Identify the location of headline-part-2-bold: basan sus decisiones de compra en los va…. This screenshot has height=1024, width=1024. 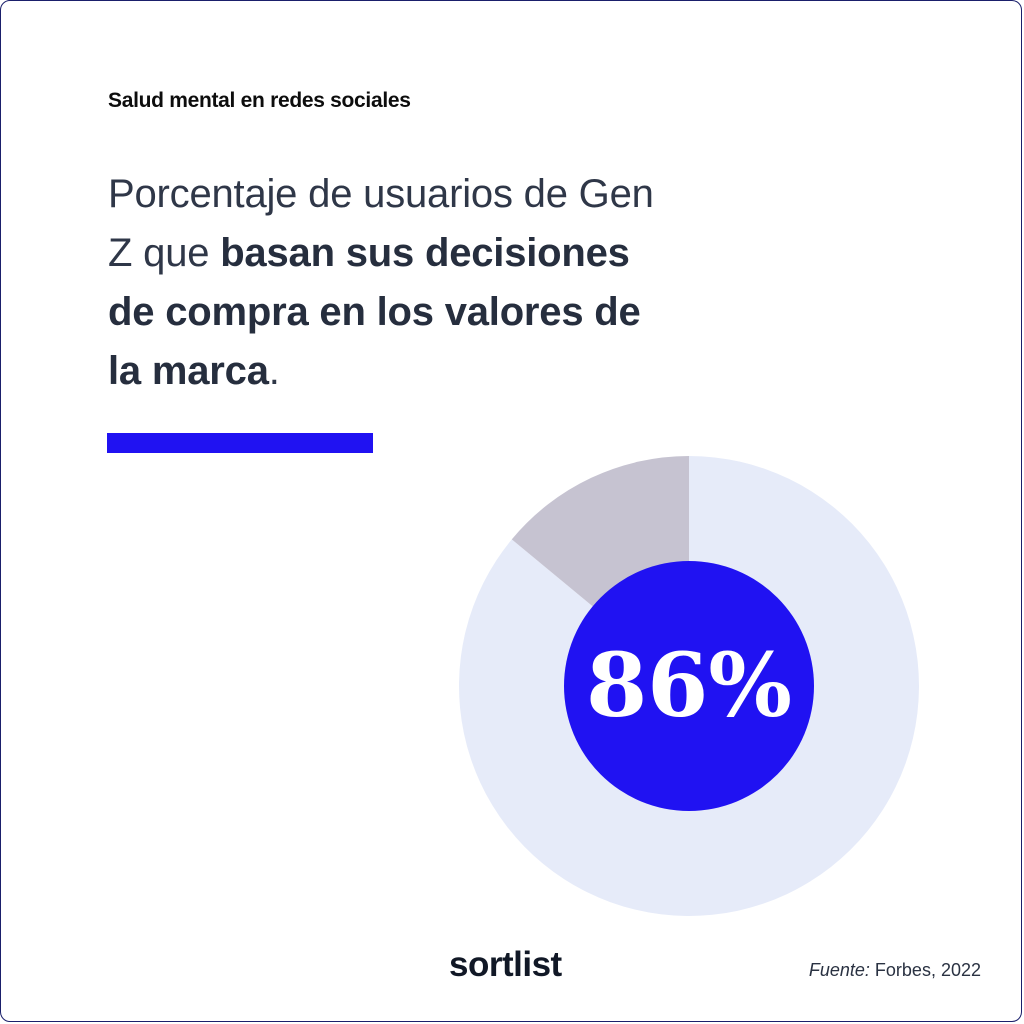
(374, 312).